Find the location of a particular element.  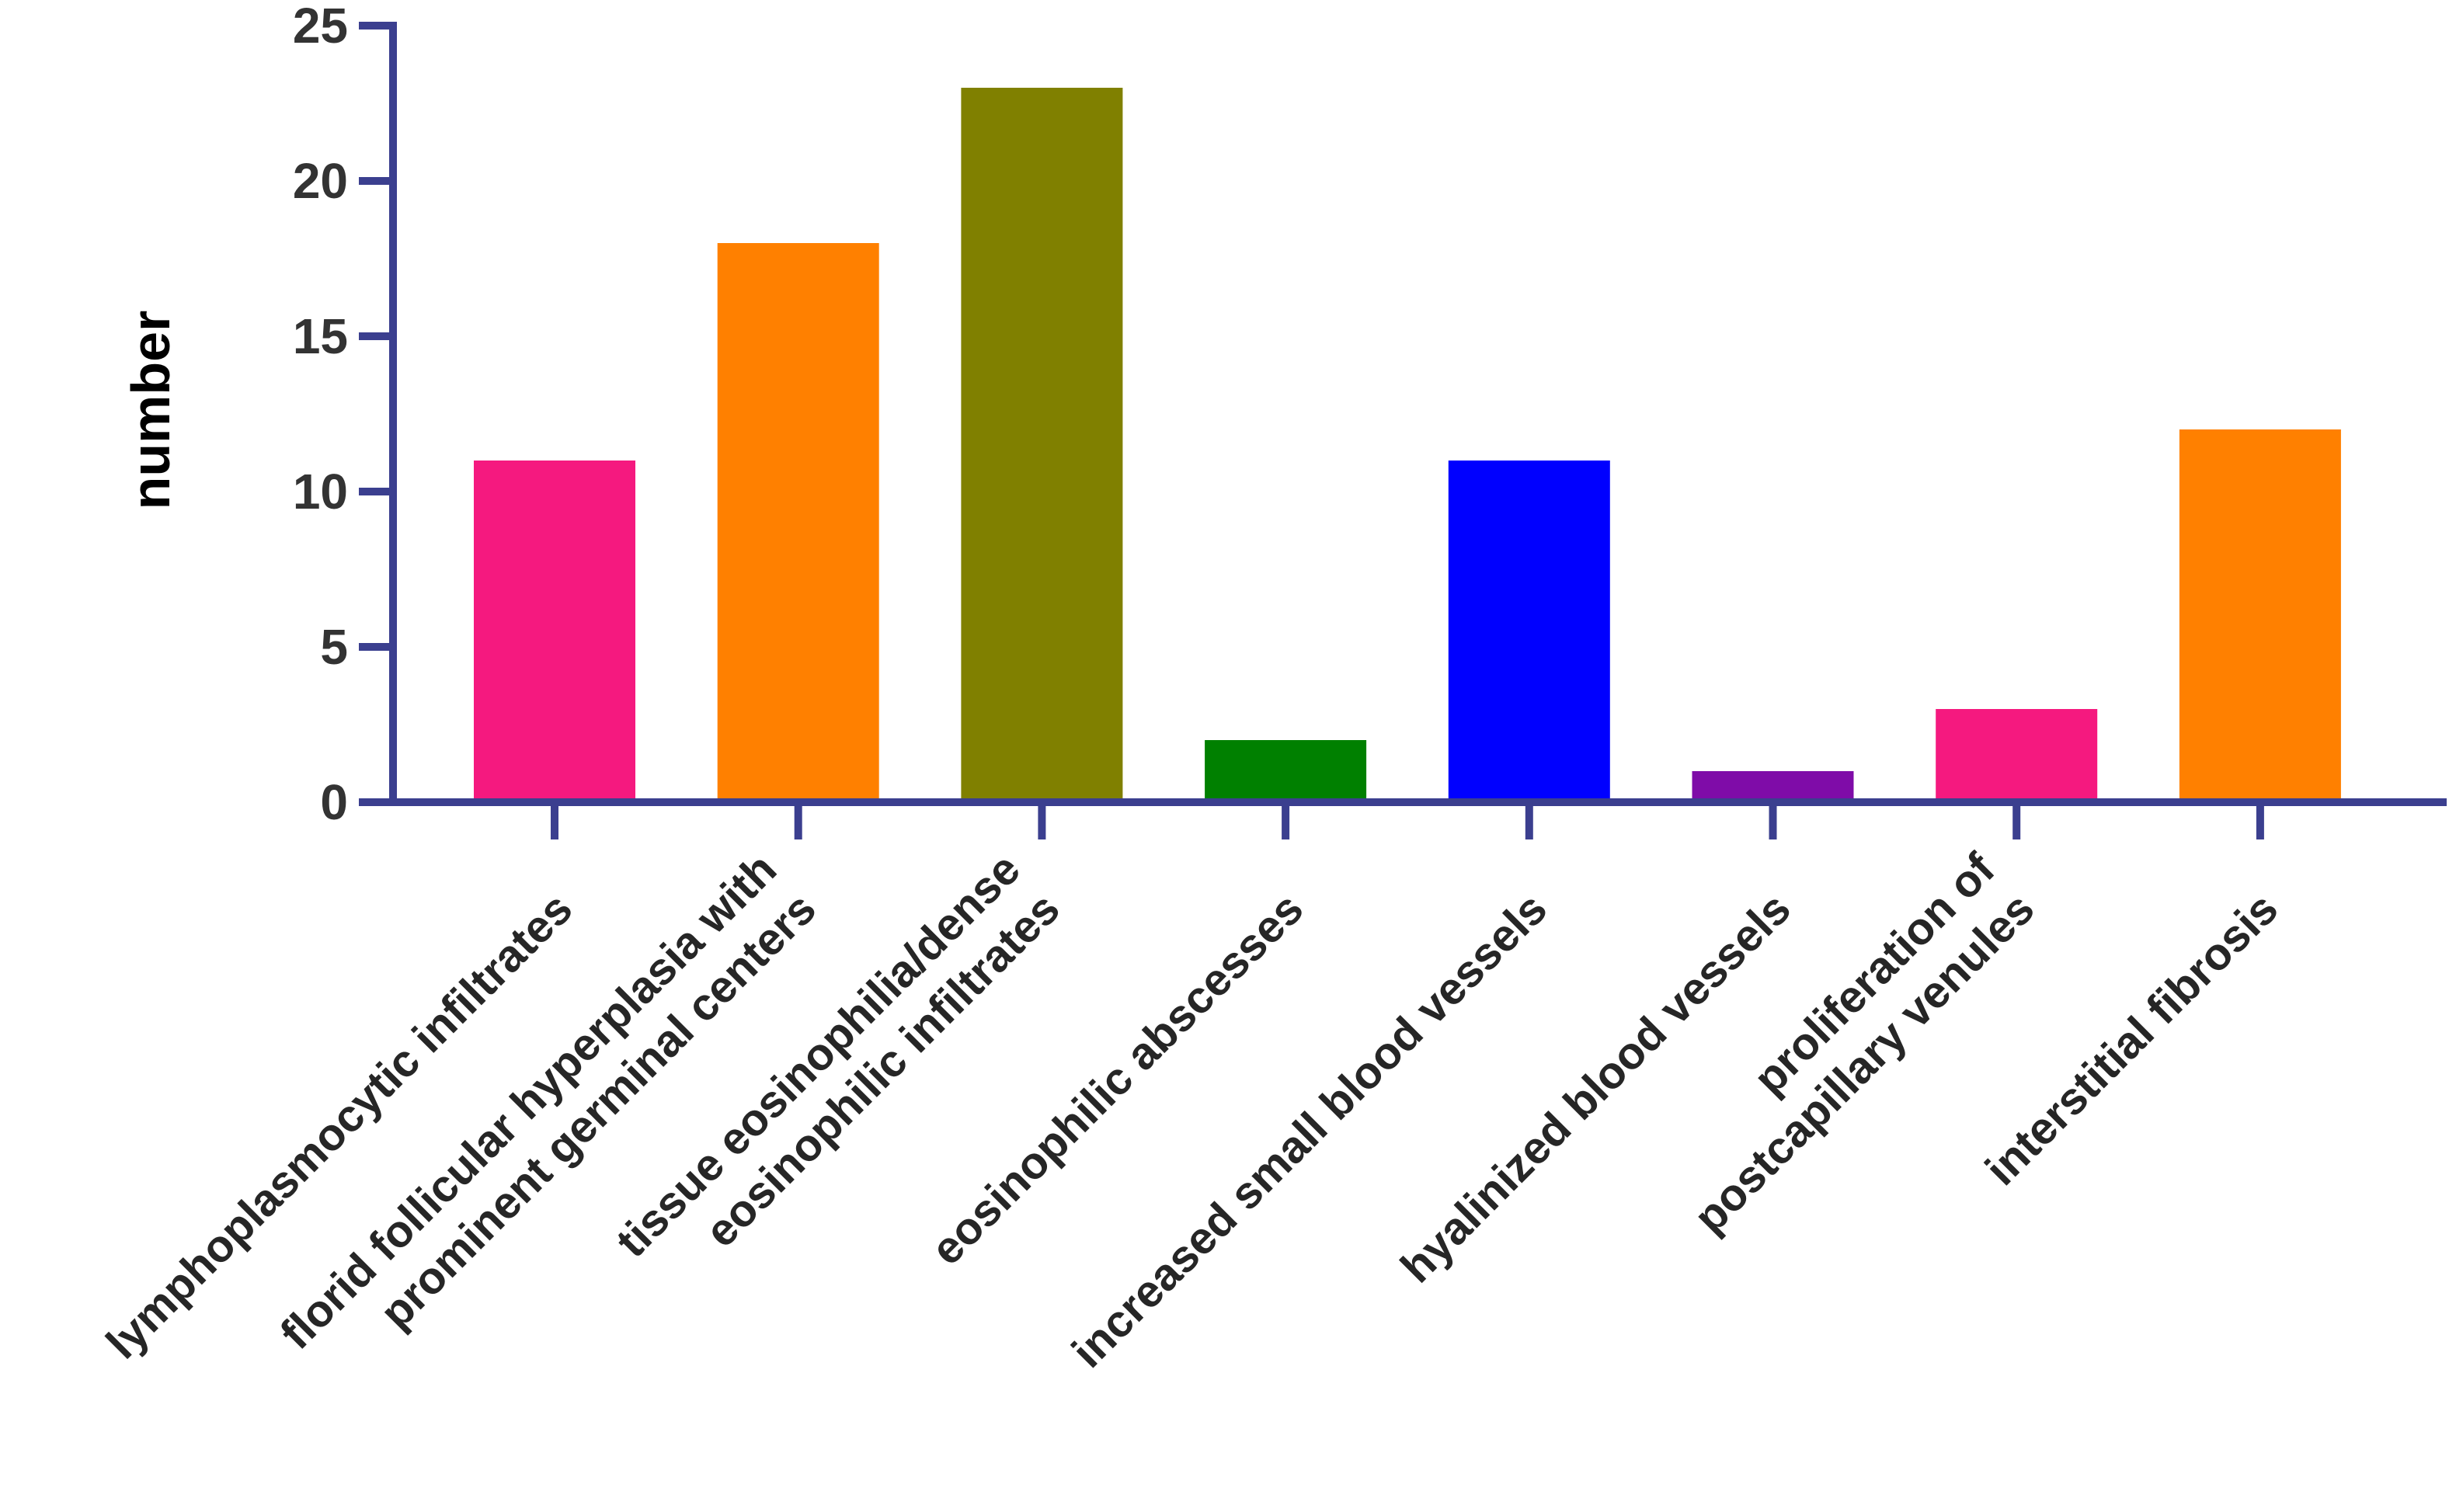

y-axis-title: number is located at coordinates (150, 410).